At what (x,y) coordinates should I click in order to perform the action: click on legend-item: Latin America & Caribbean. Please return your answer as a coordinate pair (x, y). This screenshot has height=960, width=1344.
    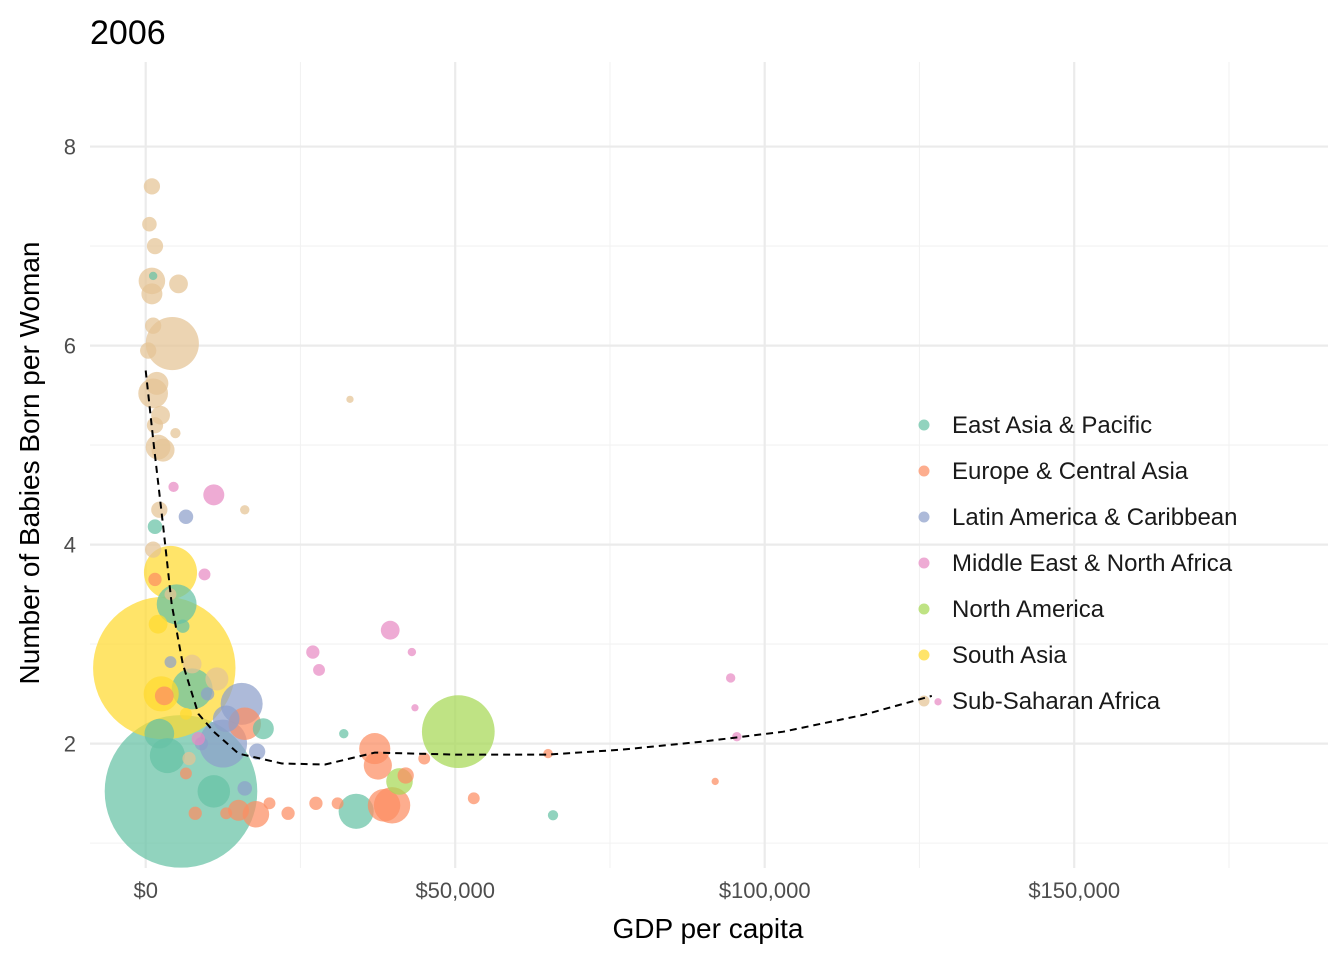
    Looking at the image, I should click on (1078, 517).